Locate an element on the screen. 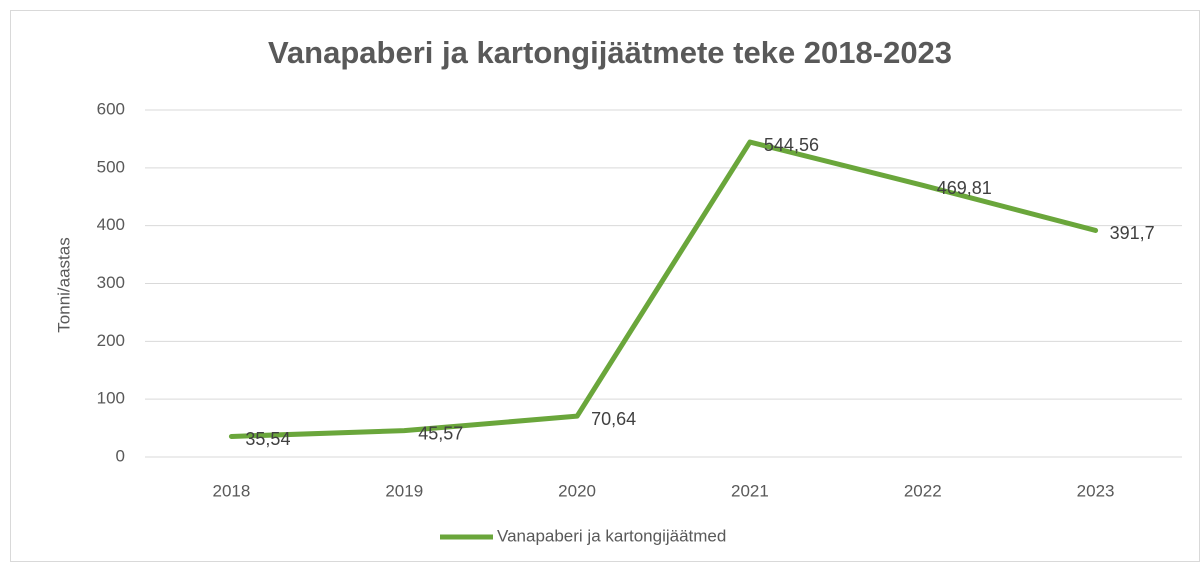 The image size is (1200, 562). y-tick-label: 0 is located at coordinates (120, 455).